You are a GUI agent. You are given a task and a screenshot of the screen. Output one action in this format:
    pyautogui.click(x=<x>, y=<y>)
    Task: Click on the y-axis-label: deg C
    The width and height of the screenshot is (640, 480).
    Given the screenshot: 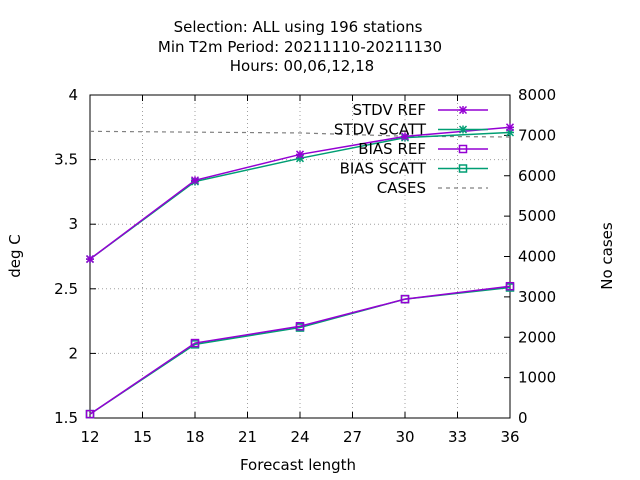 What is the action you would take?
    pyautogui.click(x=15, y=256)
    